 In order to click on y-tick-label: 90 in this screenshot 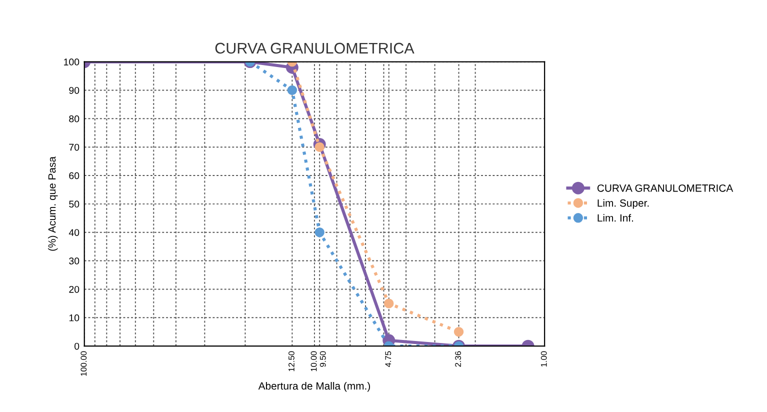, I will do `click(74, 90)`.